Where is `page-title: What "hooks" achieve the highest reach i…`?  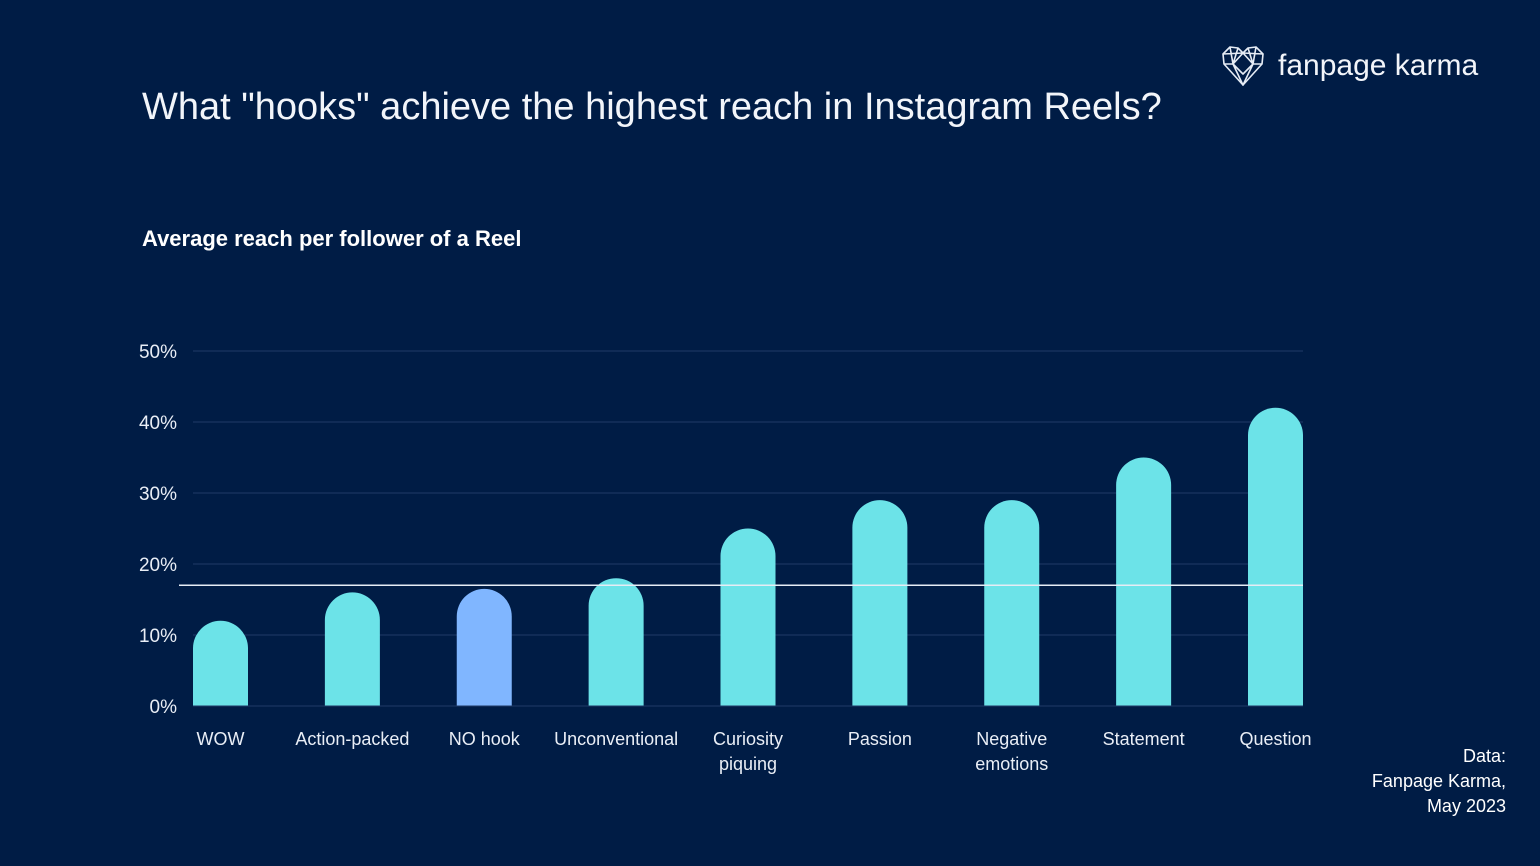
page-title: What "hooks" achieve the highest reach i… is located at coordinates (652, 107).